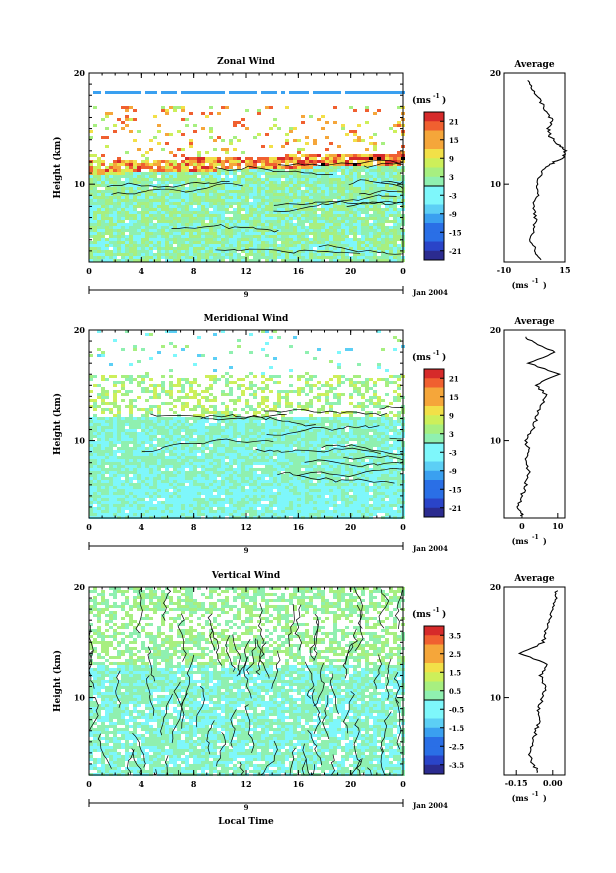 This screenshot has width=616, height=873. Describe the element at coordinates (534, 167) in the screenshot. I see `profile-frame` at that location.